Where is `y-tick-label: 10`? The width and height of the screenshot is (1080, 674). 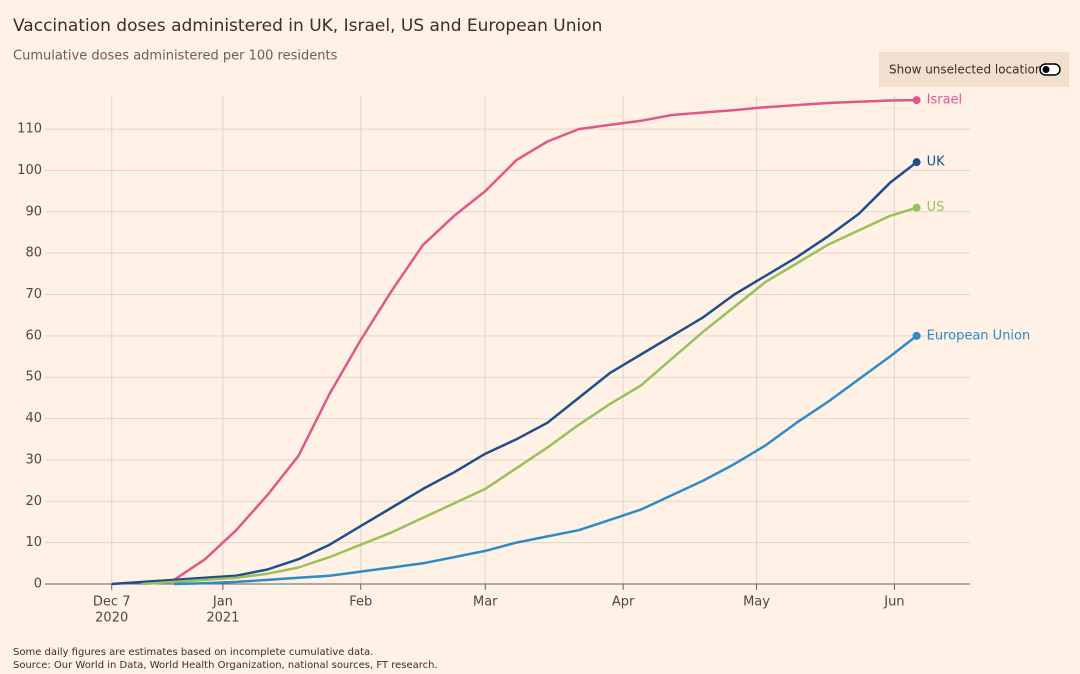
y-tick-label: 10 is located at coordinates (33, 542).